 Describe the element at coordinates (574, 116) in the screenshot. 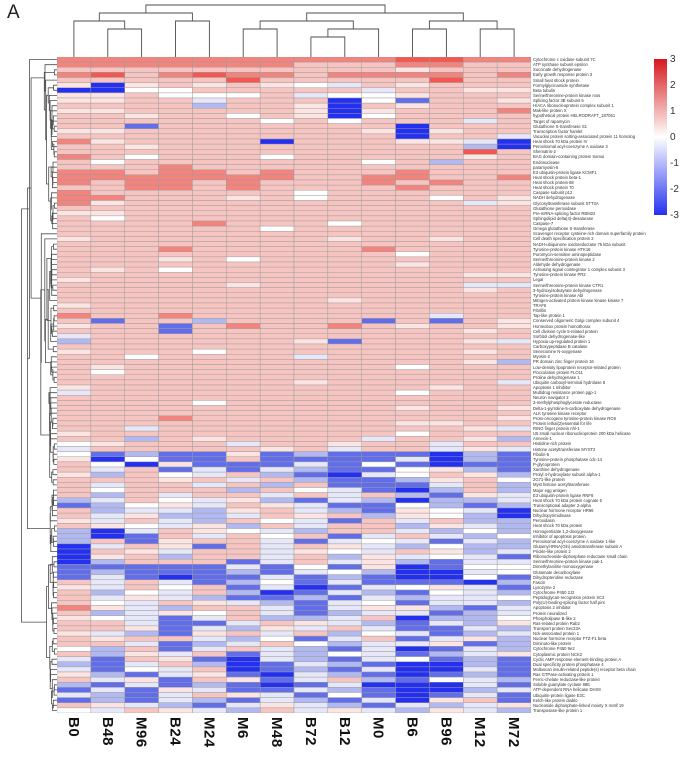

I see `row-label: hypothetical protein HELRODRAFT_187051` at that location.